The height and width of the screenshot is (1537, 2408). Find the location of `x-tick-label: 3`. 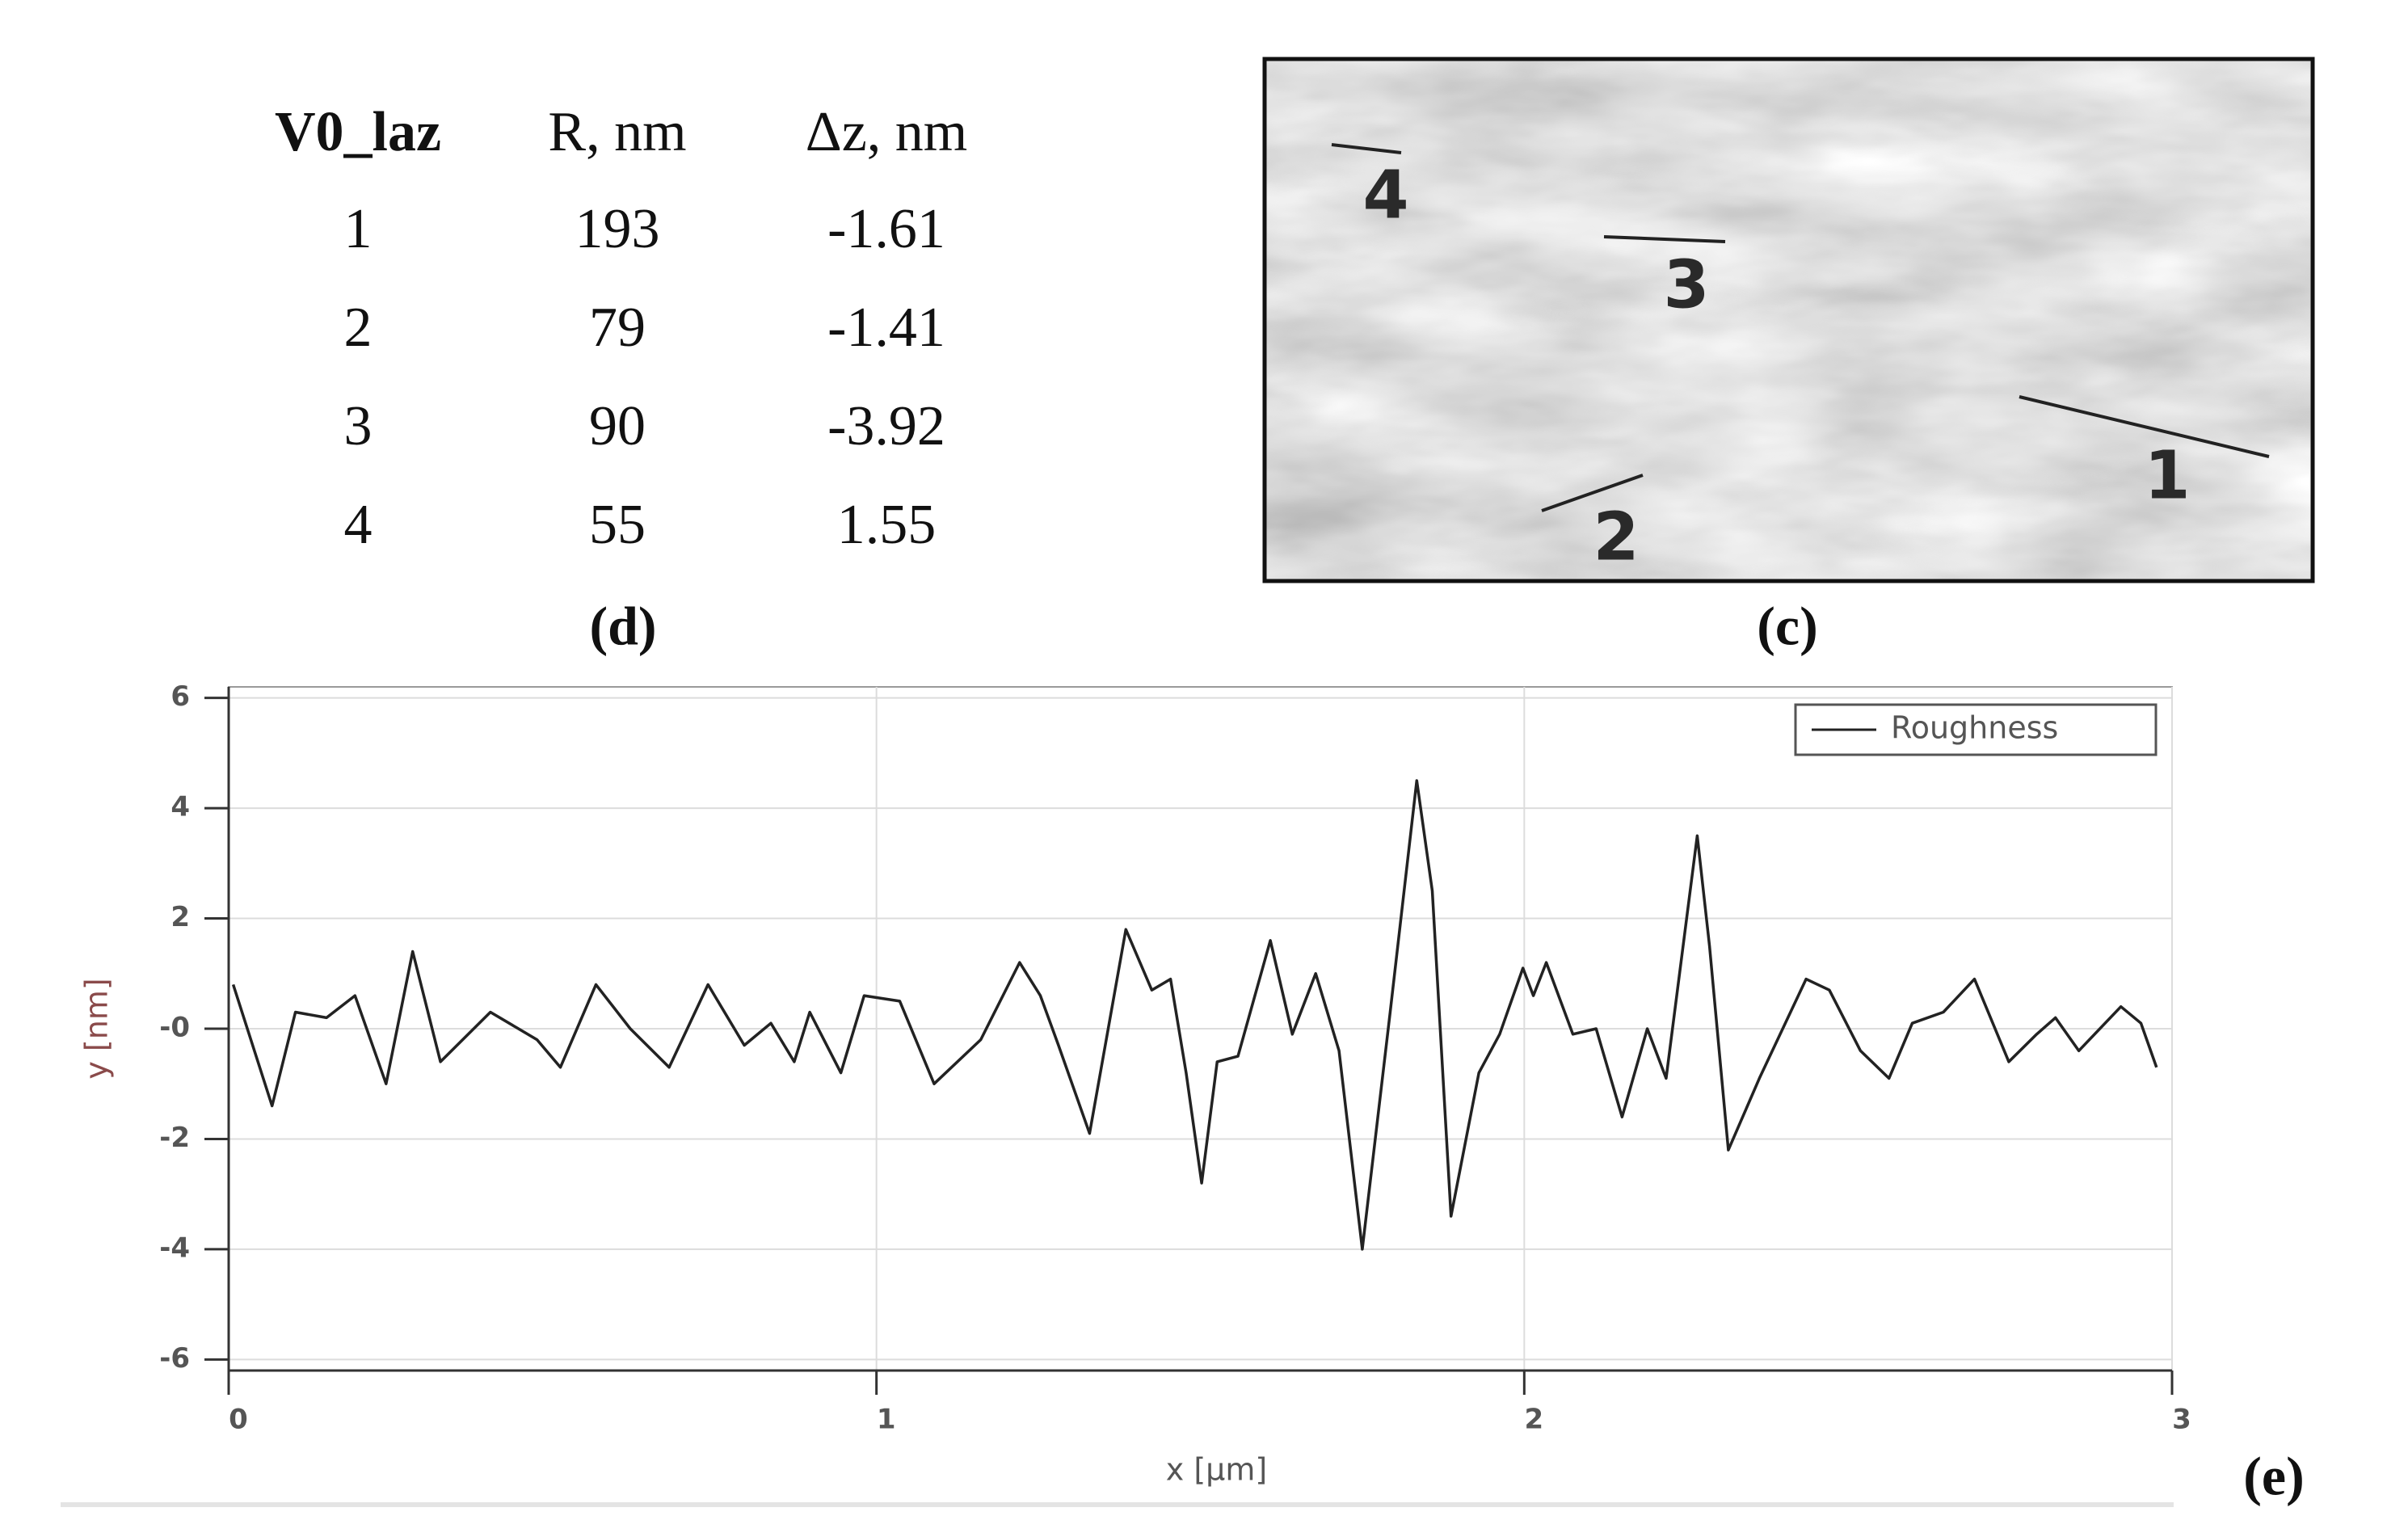

x-tick-label: 3 is located at coordinates (2181, 1420).